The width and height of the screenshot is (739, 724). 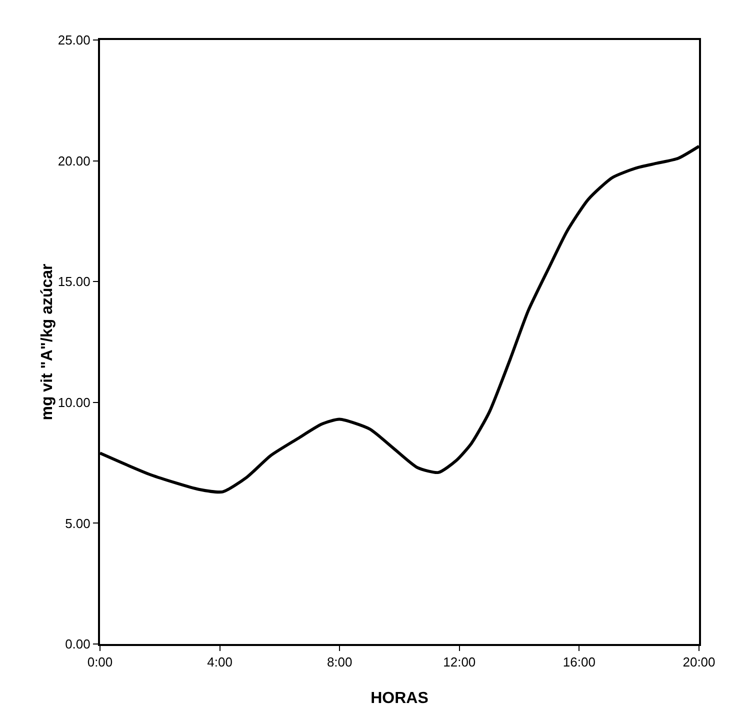 I want to click on y-tick-label: 25.00, so click(x=74, y=40).